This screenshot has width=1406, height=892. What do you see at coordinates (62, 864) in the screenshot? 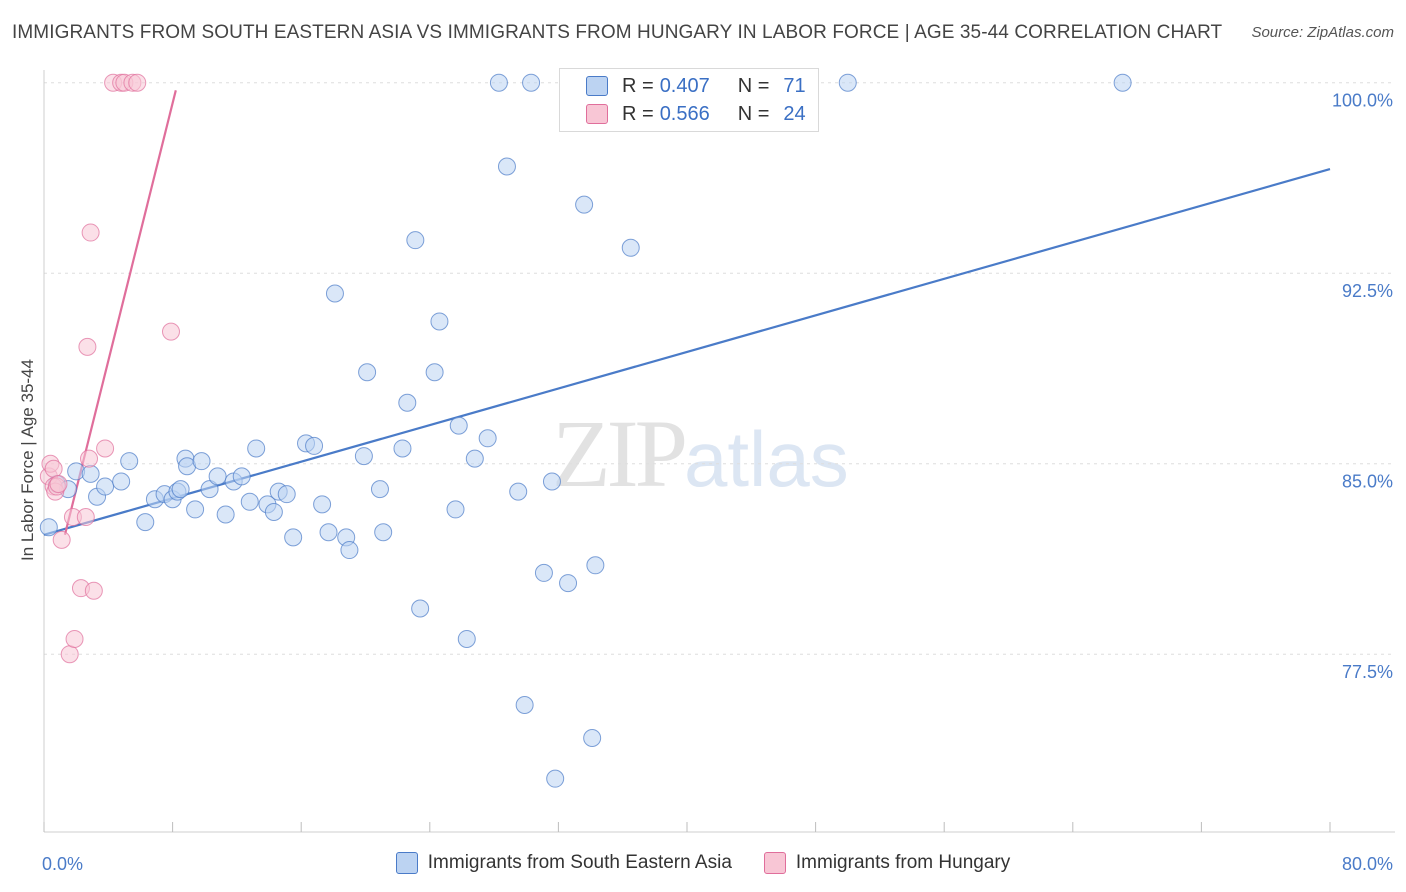
I see `x-tick-label: 0.0%` at bounding box center [62, 864].